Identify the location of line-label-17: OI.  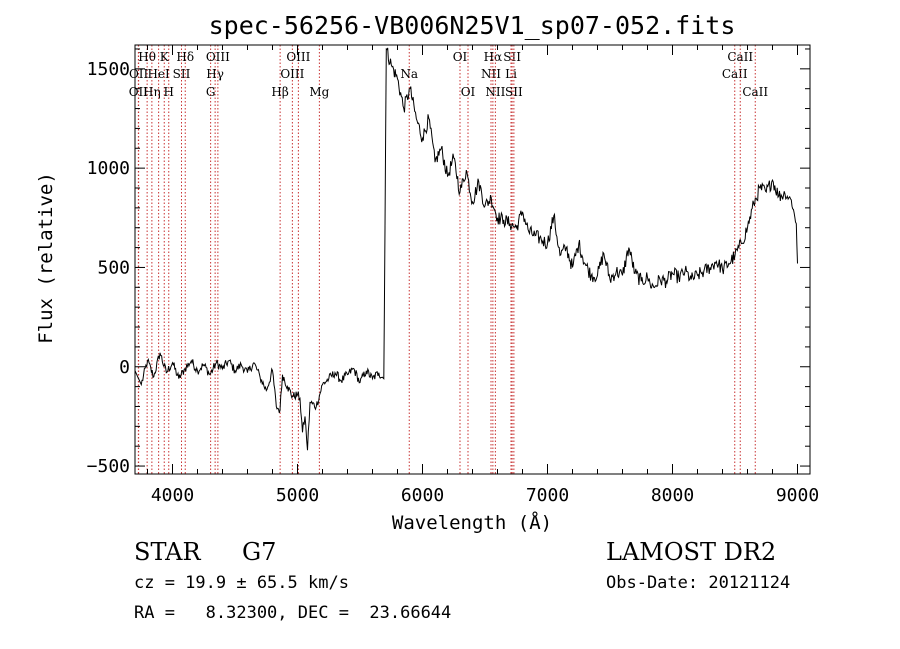
(460, 57).